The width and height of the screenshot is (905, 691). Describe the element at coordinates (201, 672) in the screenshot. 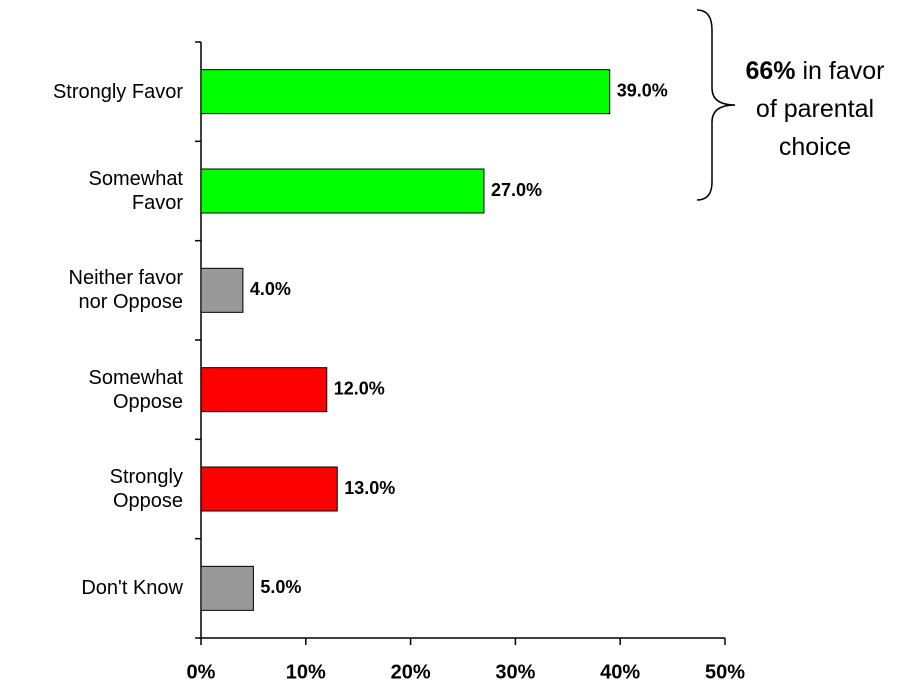

I see `x-tick-label: 0%` at that location.